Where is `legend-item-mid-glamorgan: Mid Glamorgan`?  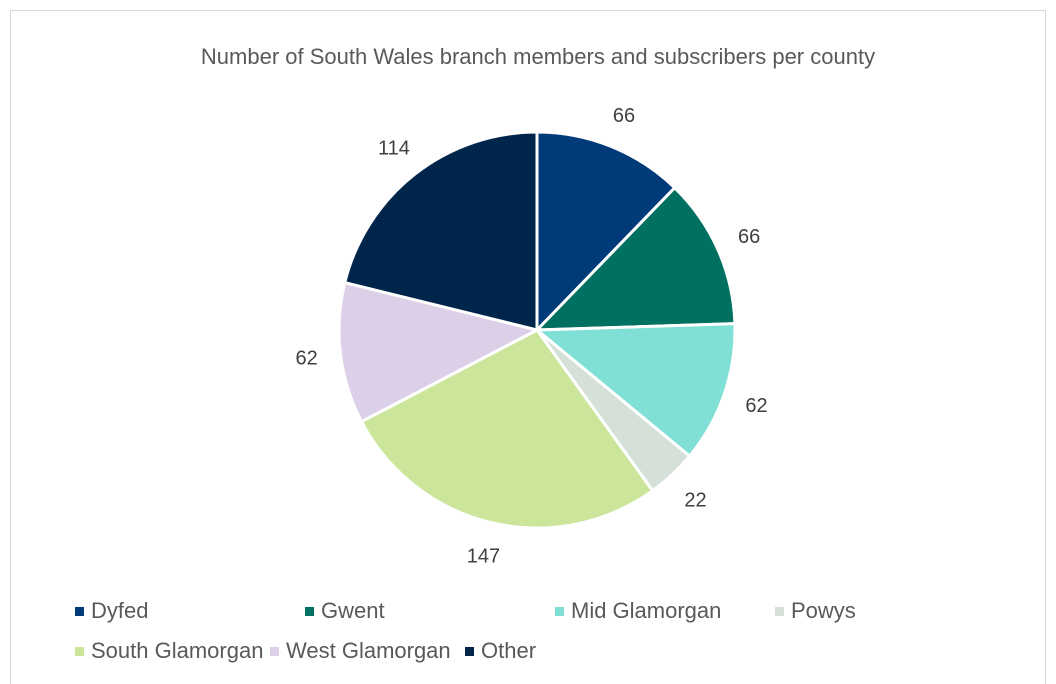
legend-item-mid-glamorgan: Mid Glamorgan is located at coordinates (638, 611).